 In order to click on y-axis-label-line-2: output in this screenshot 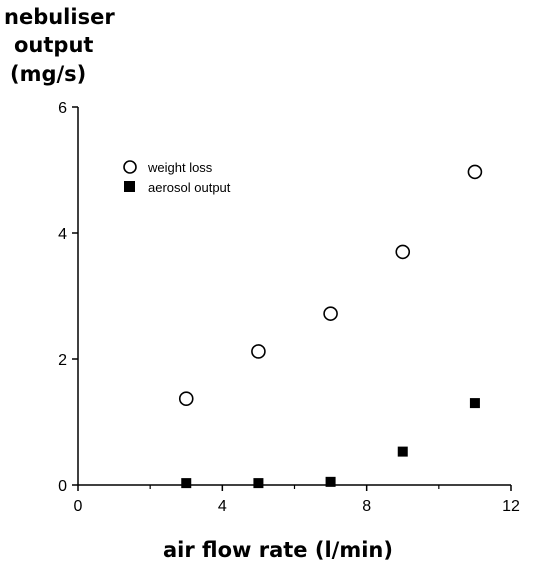, I will do `click(53, 45)`.